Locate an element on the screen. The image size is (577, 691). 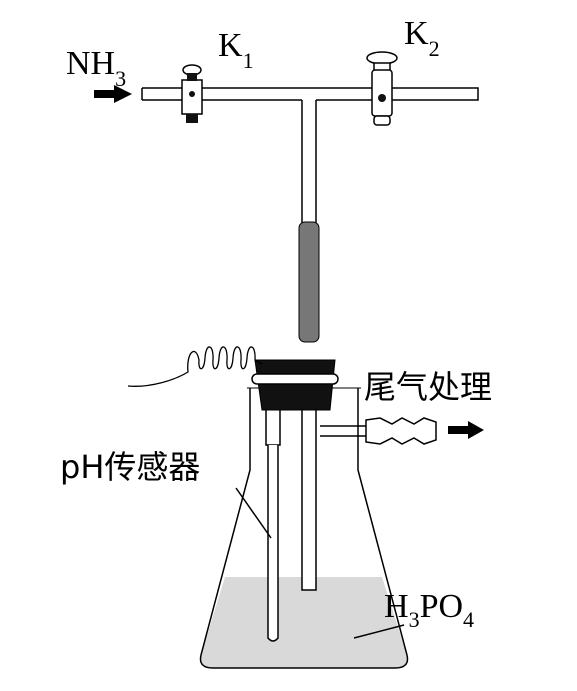
svg-text: H3PO4 is located at coordinates (429, 610).